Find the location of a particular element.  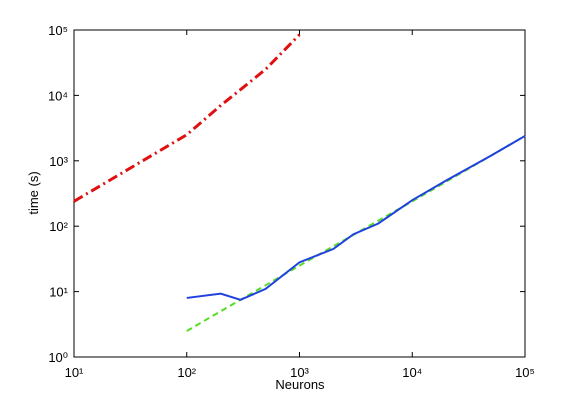

y-tick-label: 10² is located at coordinates (58, 226).